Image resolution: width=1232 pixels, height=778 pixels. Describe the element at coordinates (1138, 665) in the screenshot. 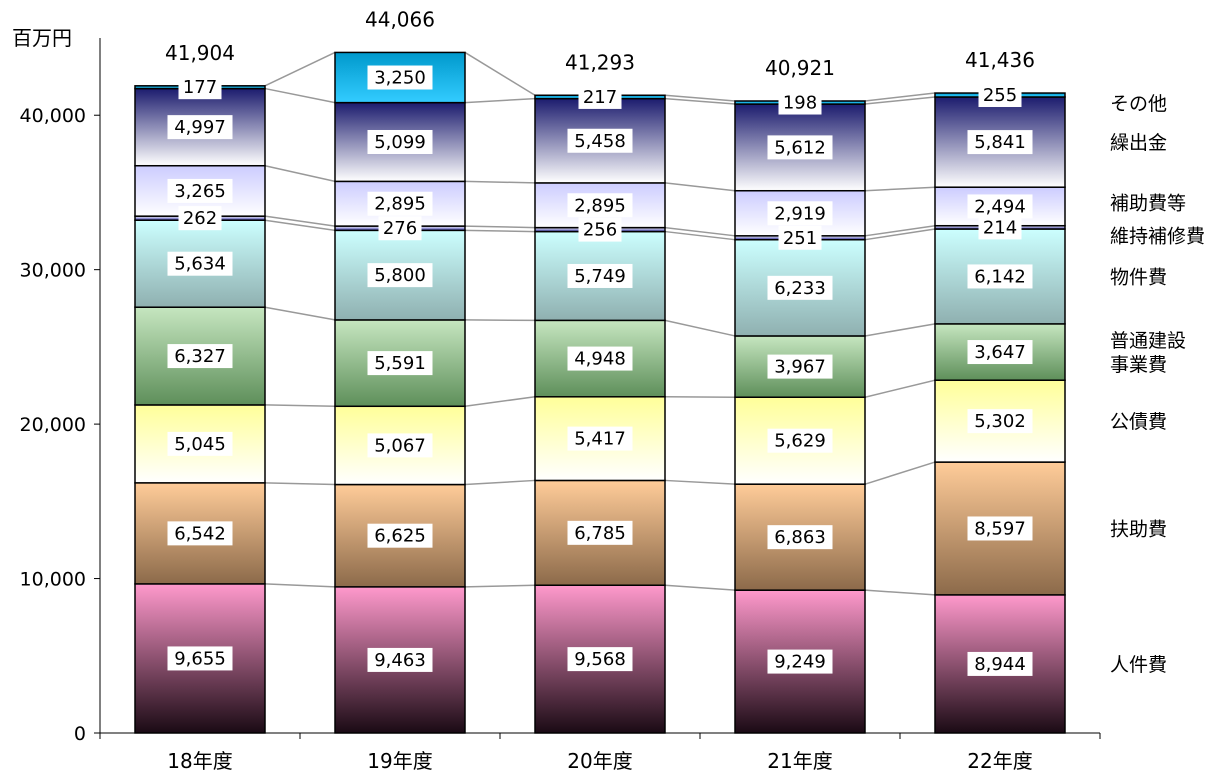

I see `legend-entry: 人件費` at that location.